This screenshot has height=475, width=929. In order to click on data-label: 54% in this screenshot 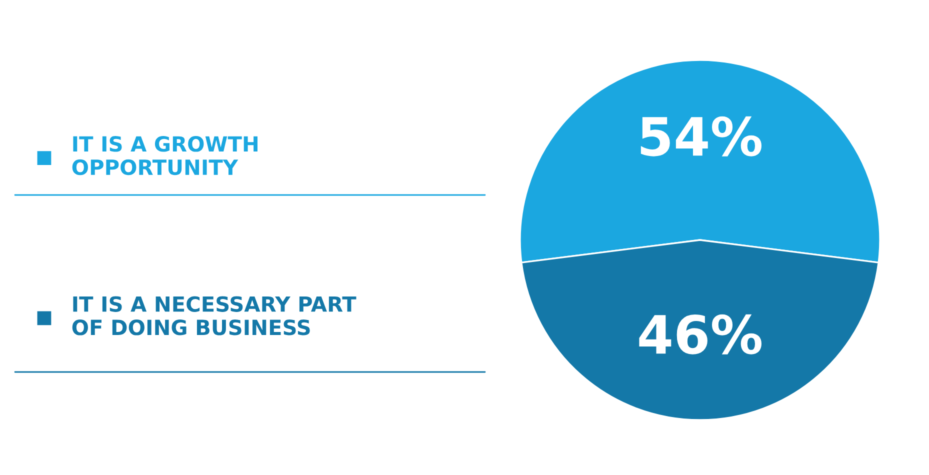, I will do `click(701, 136)`.